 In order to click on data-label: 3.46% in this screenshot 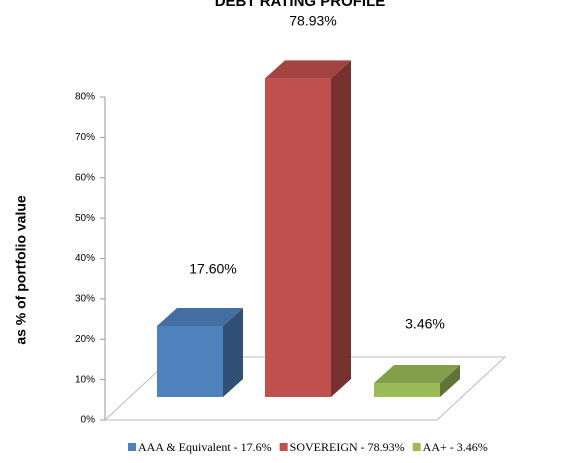, I will do `click(425, 324)`.